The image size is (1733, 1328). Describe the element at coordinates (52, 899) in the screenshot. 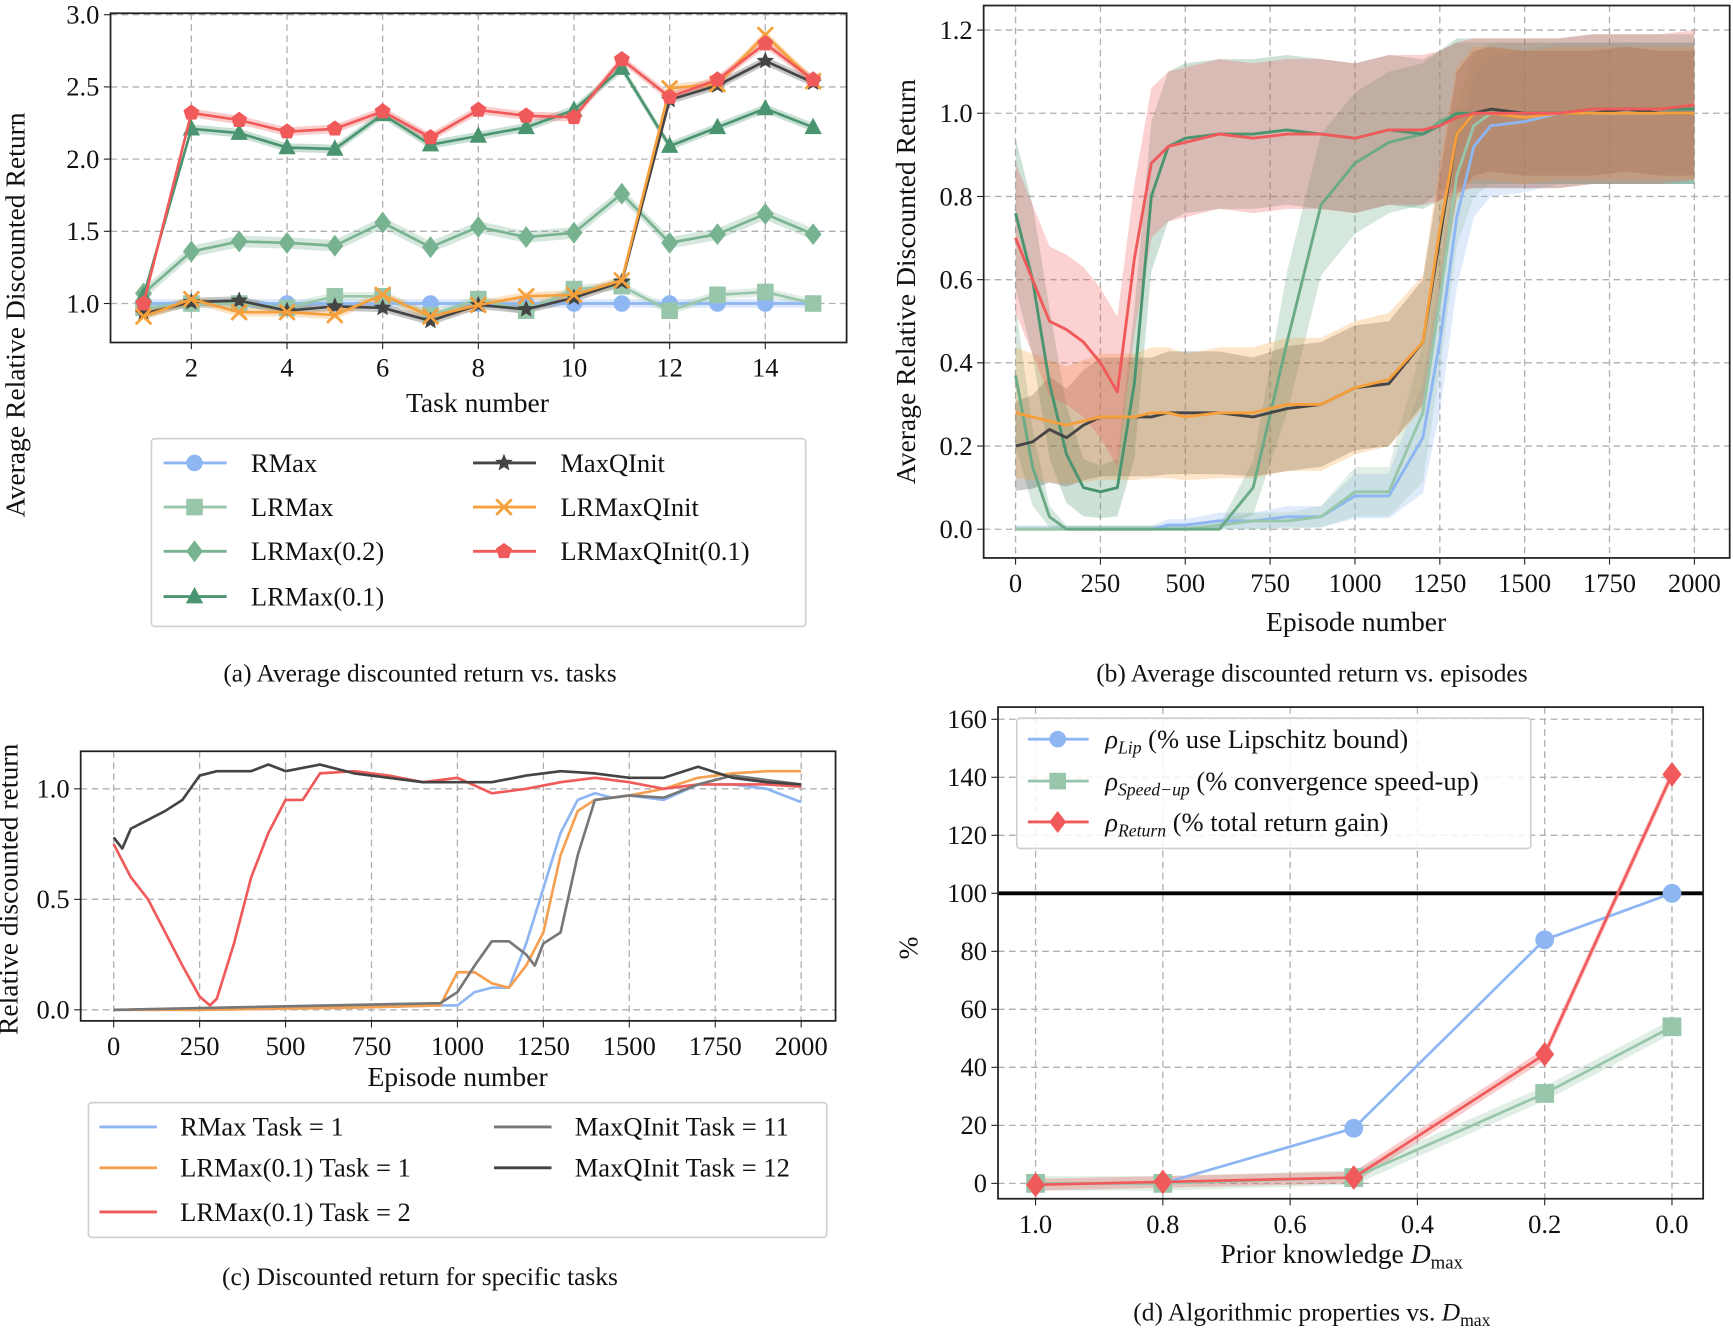

I see `y-tick-label: 0.5` at that location.